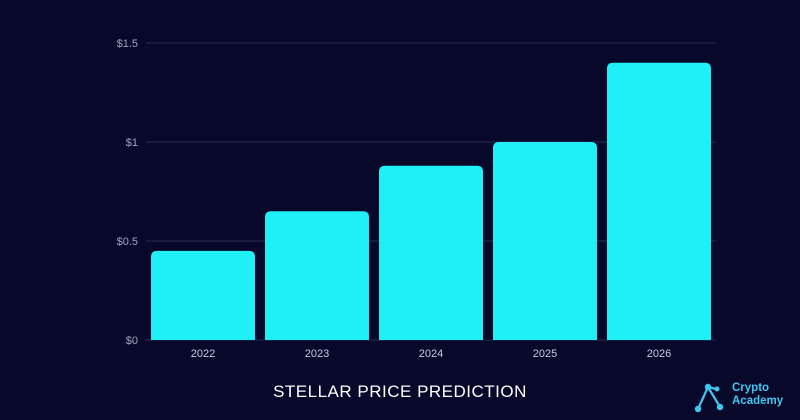 The image size is (800, 420). Describe the element at coordinates (431, 252) in the screenshot. I see `bar-2024` at that location.